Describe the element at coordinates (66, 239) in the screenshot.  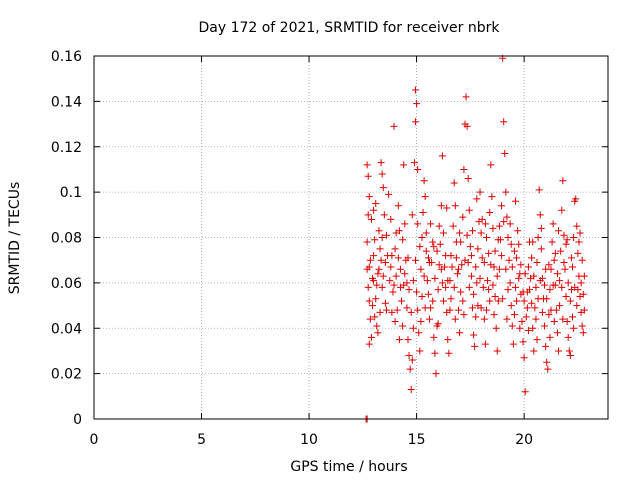
I see `y-tick-label: 0.08` at that location.